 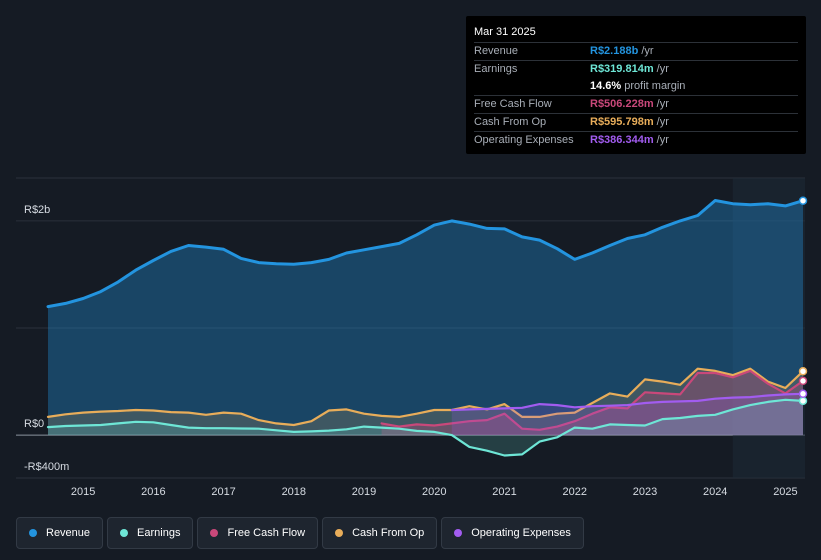 I want to click on x-axis-label: 2025, so click(x=785, y=492).